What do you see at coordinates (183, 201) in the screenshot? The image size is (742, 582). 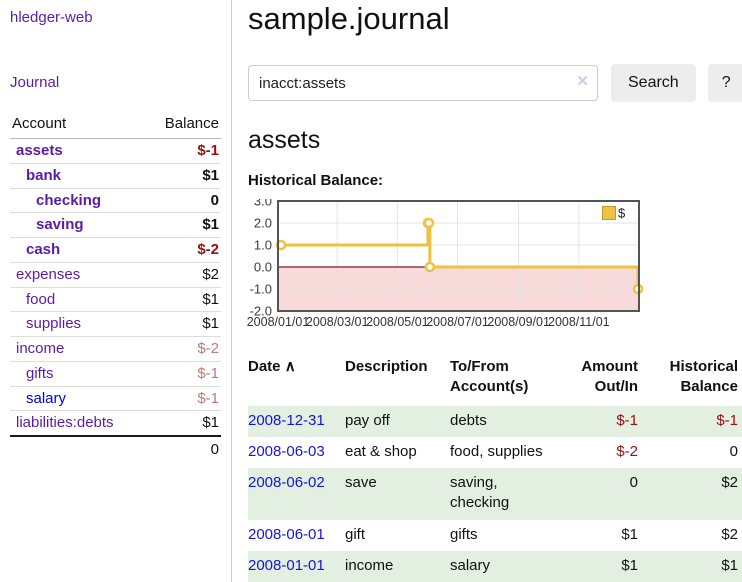 I see `account-balance: 0` at bounding box center [183, 201].